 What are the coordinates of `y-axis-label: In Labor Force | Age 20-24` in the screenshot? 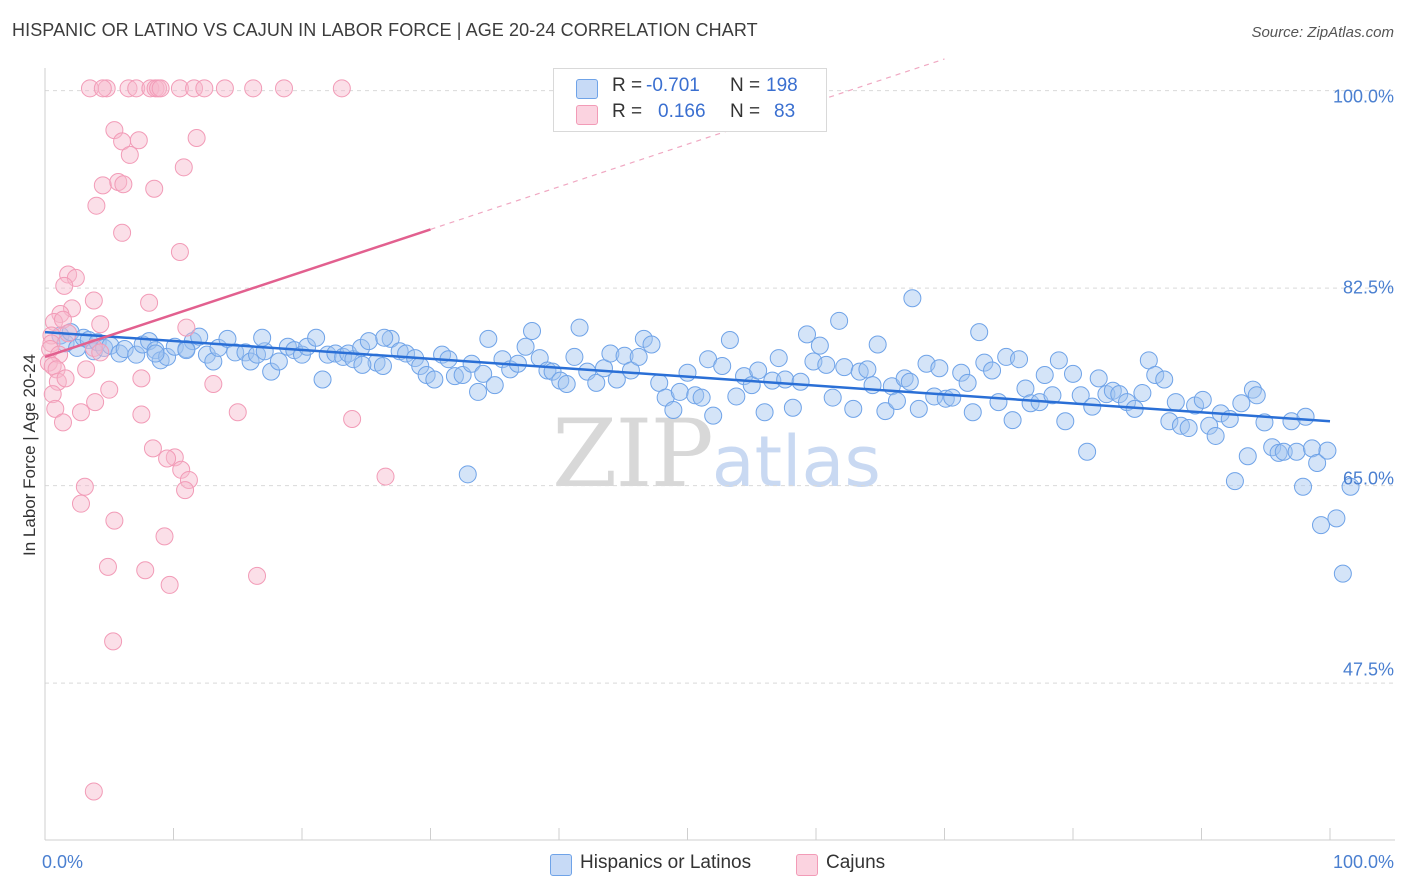 It's located at (29, 455).